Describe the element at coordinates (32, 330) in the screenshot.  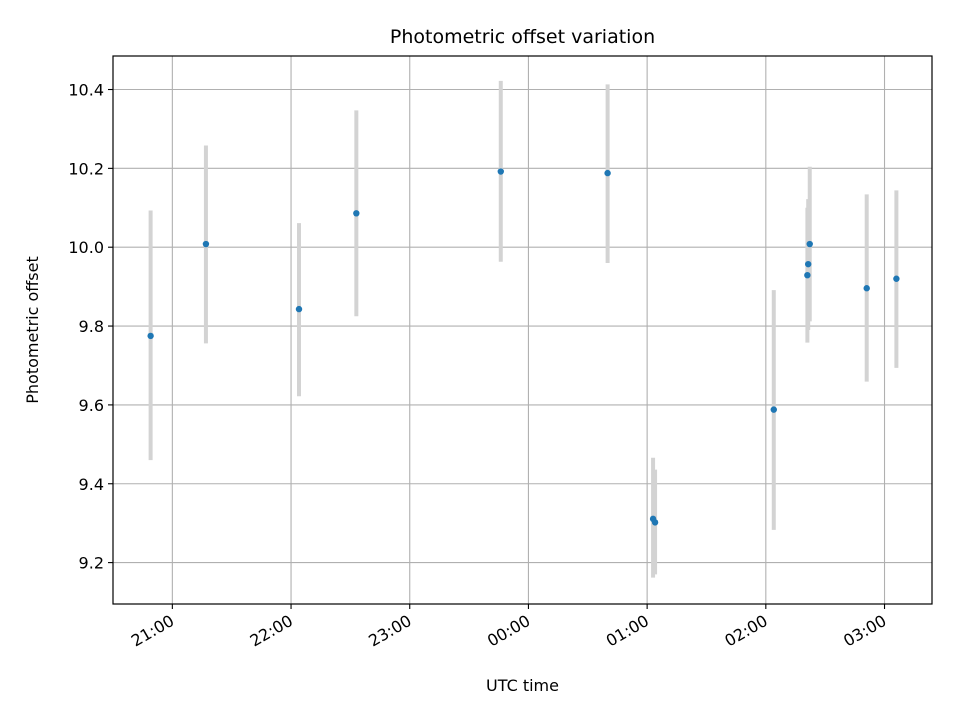
I see `y-axis-label: Photometric offset` at that location.